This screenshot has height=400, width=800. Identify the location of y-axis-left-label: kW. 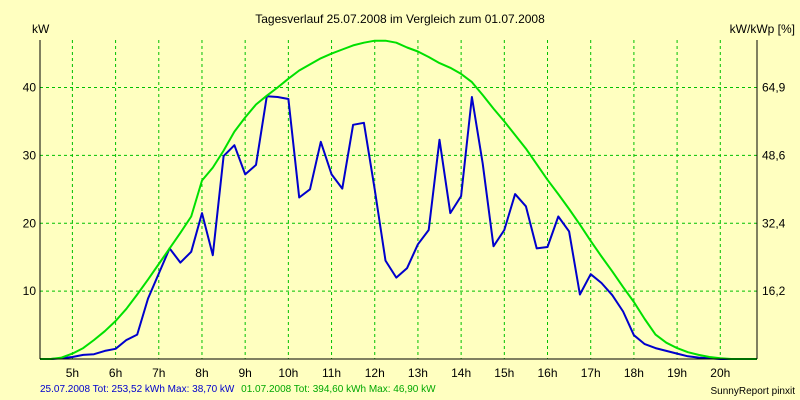
(41, 29).